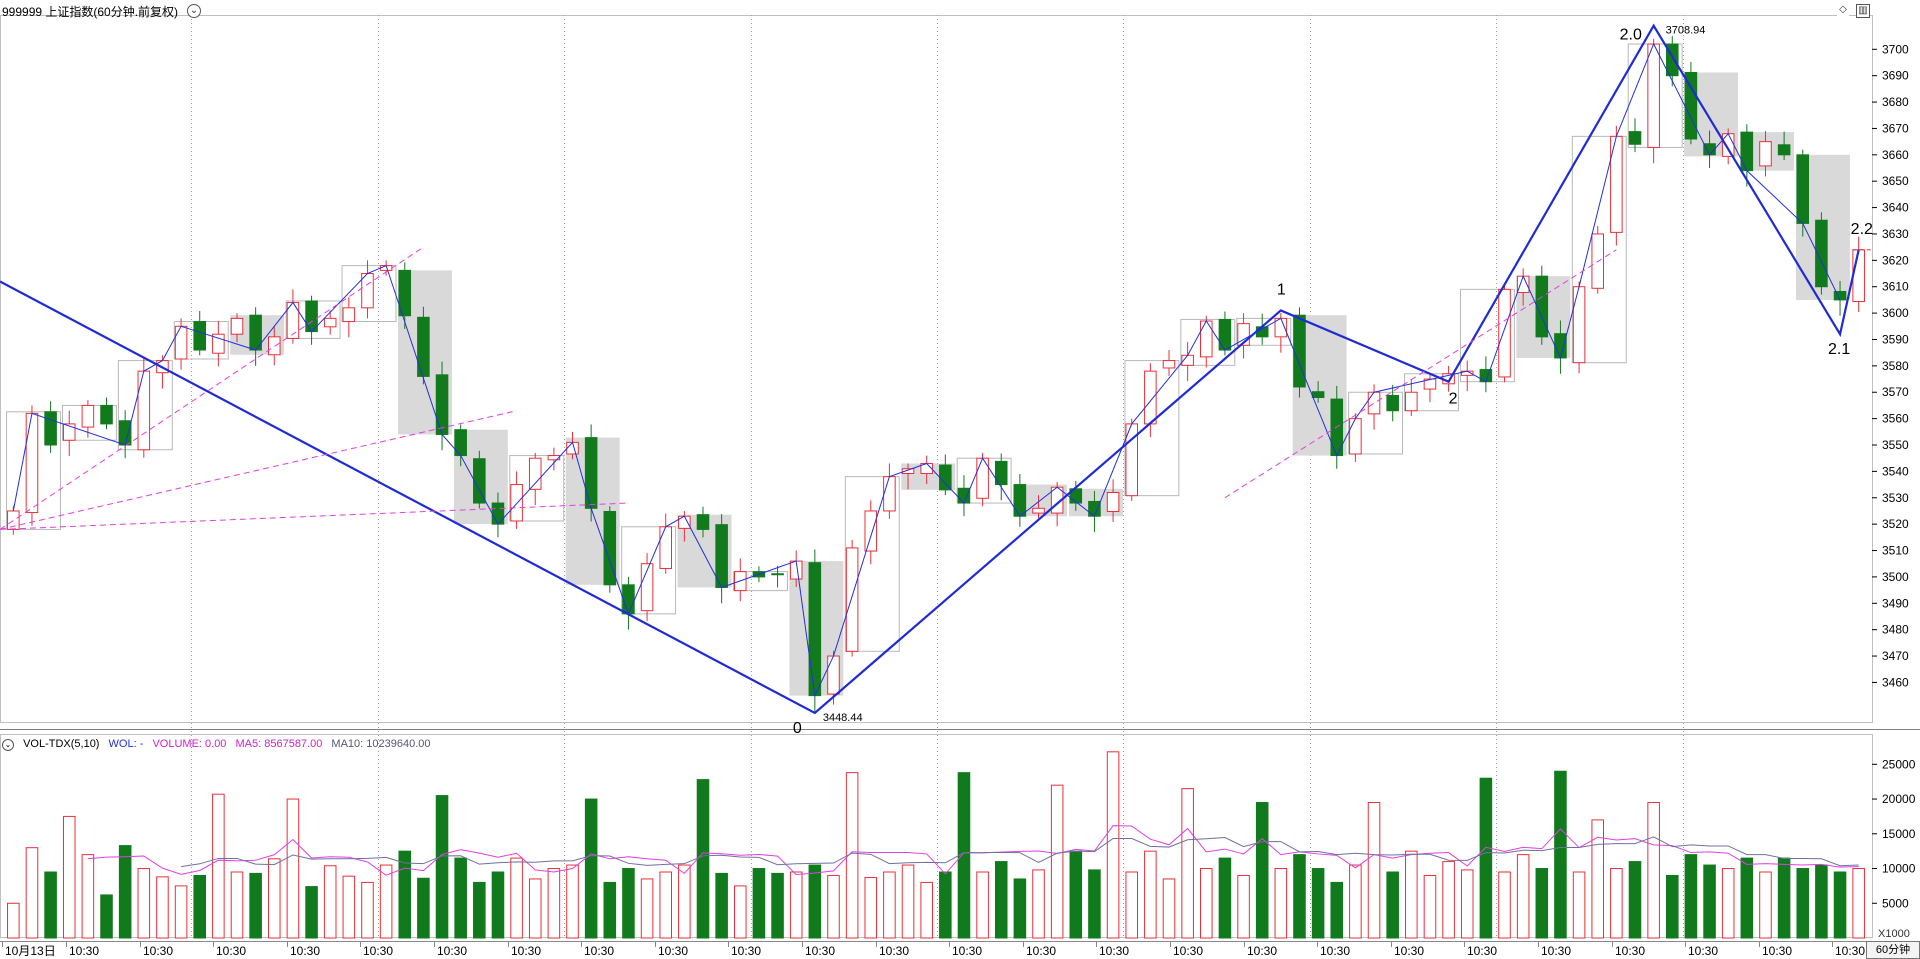 The image size is (1920, 959). Describe the element at coordinates (1420, 374) in the screenshot. I see `channel-line` at that location.